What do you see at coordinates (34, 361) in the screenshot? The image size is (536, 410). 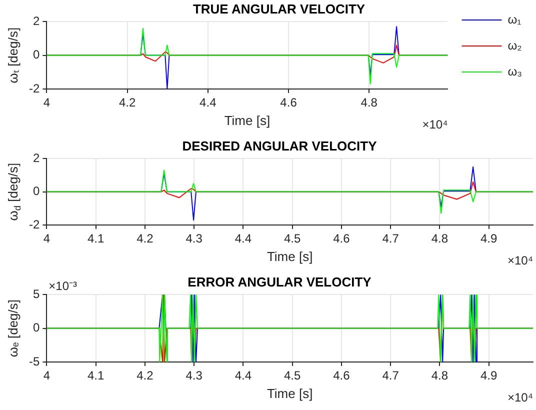 I see `y-tick-label: -5` at bounding box center [34, 361].